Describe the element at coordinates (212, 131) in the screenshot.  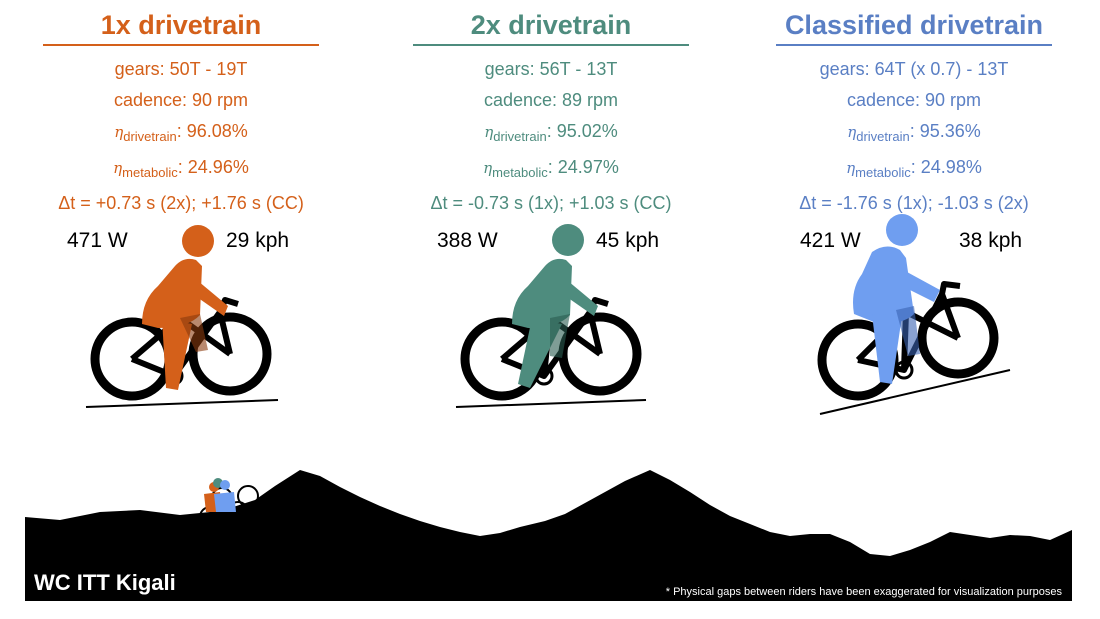
I see `eta-value: : 96.08%` at that location.